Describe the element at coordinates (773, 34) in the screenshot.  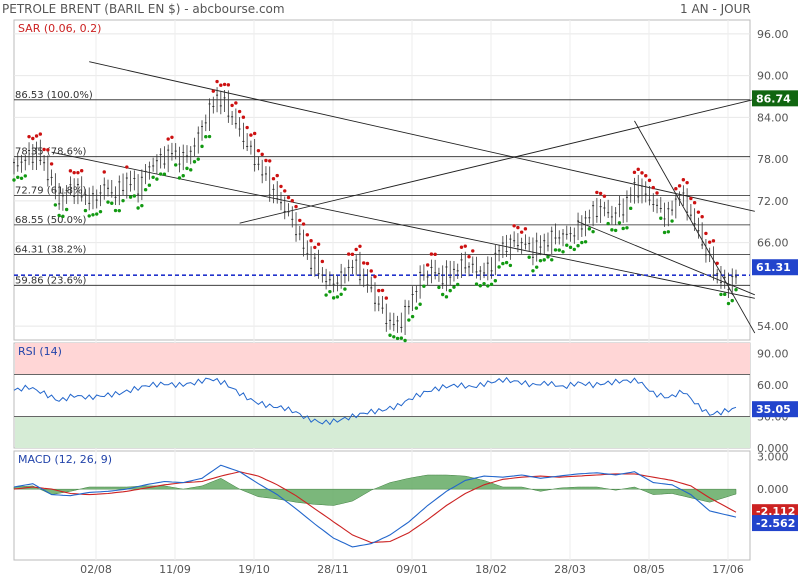
I see `price-y-tick-label: 96.00` at that location.